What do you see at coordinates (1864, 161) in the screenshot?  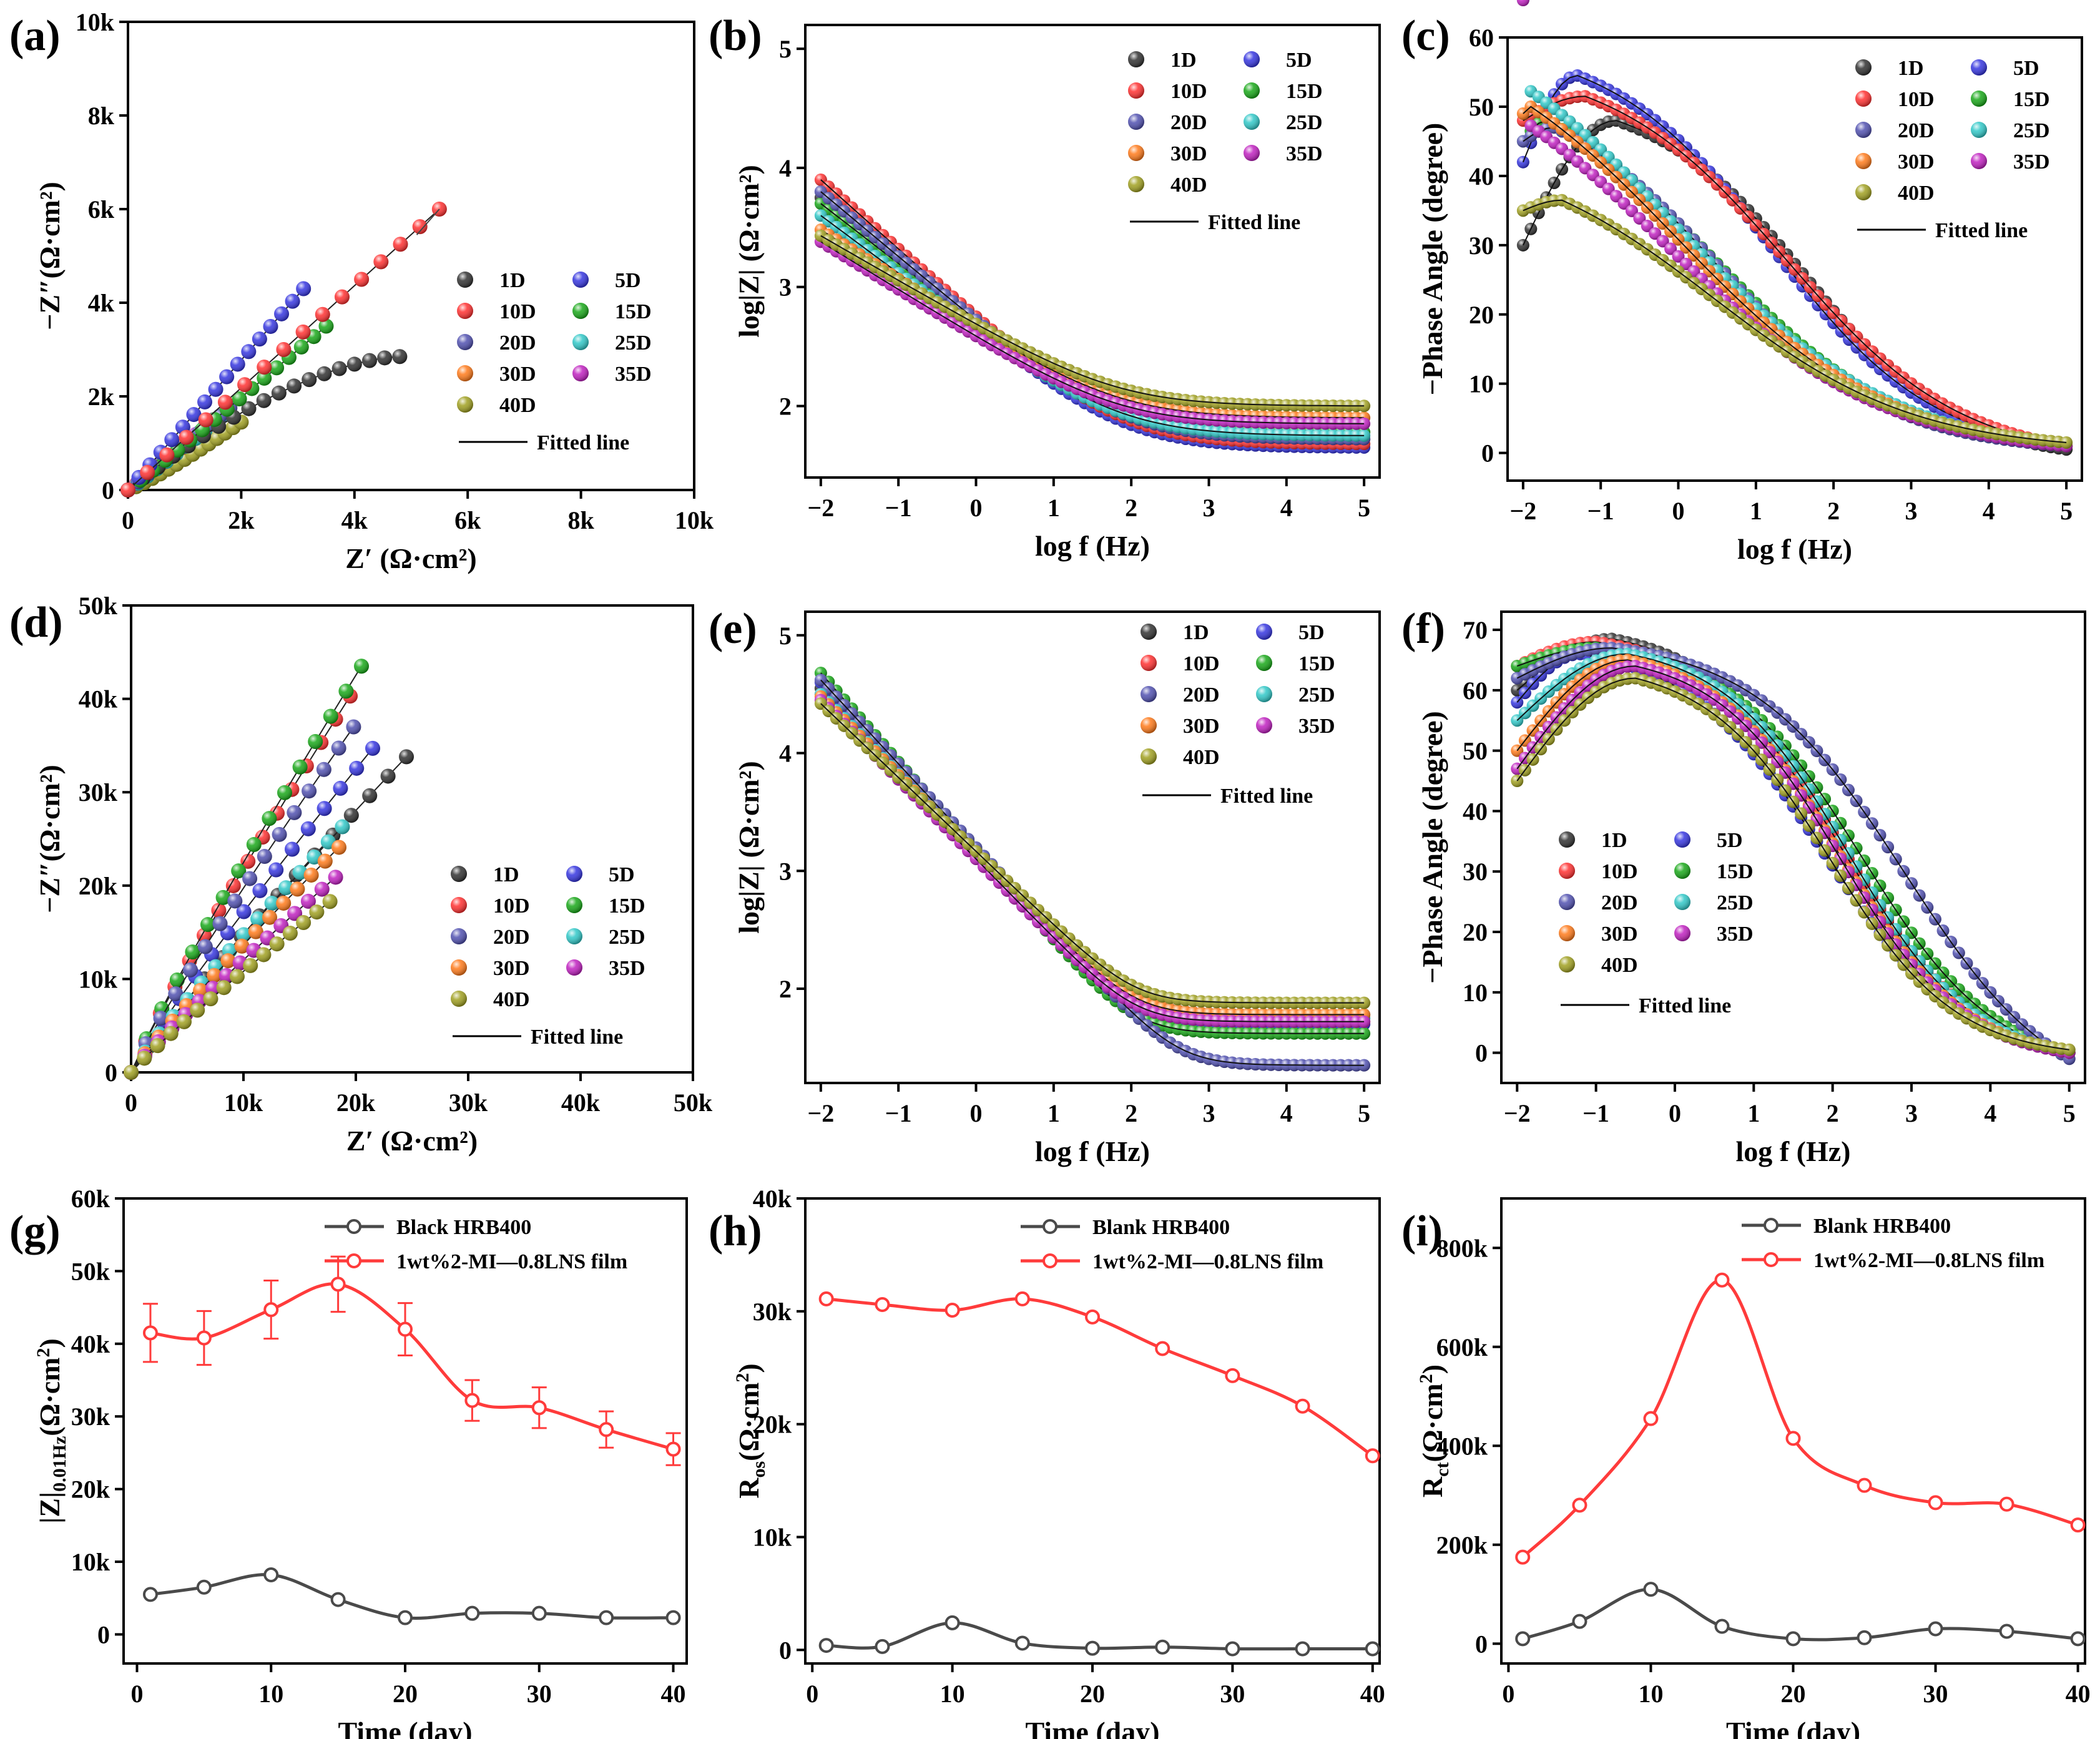 I see `legend-marker-30D-shade` at bounding box center [1864, 161].